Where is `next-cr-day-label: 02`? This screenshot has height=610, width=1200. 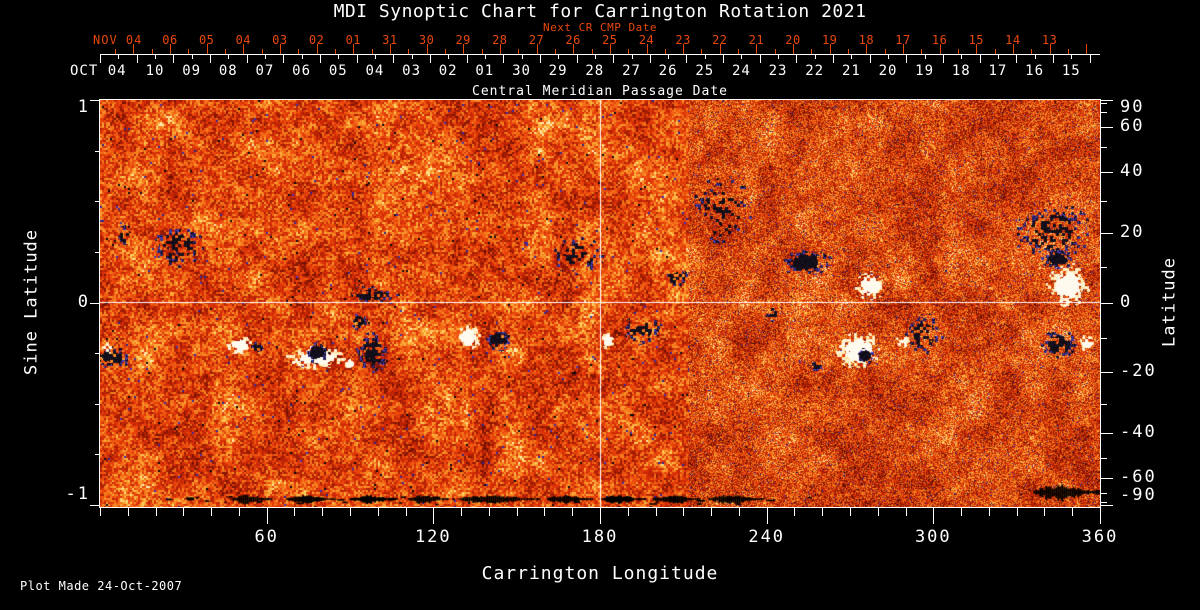
next-cr-day-label: 02 is located at coordinates (316, 40).